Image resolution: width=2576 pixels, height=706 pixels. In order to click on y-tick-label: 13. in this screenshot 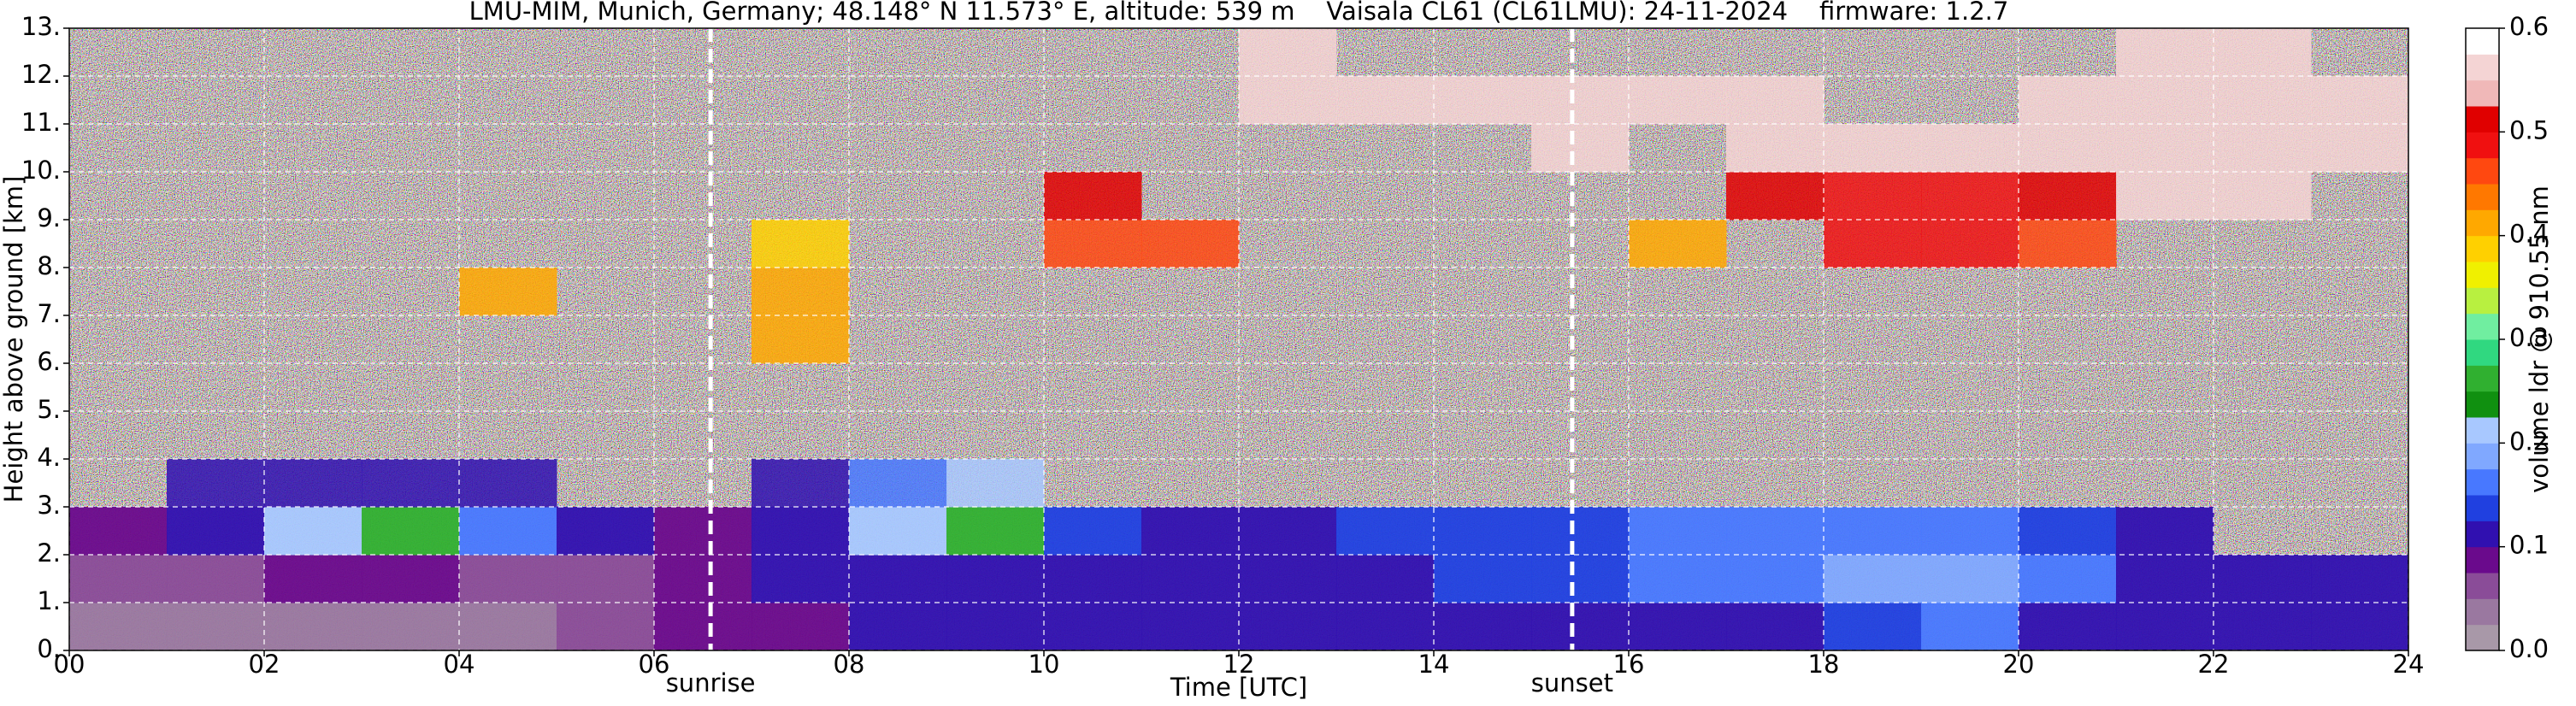, I will do `click(41, 26)`.